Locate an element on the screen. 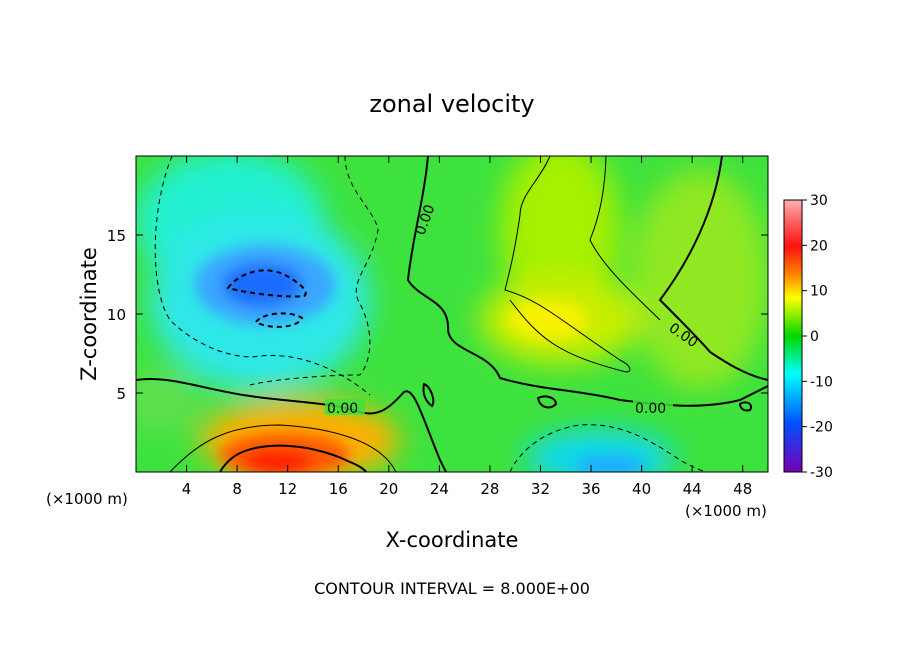  zero-contour-island is located at coordinates (428, 395).